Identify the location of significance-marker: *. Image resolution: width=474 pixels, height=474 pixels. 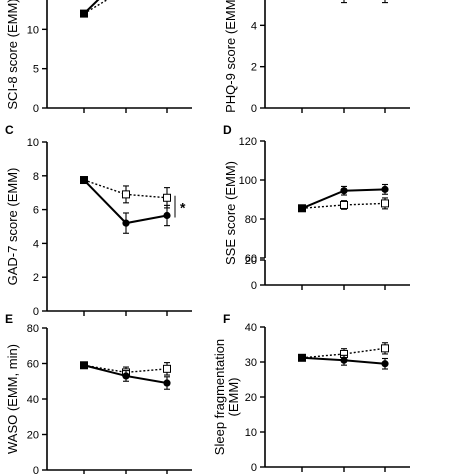
(183, 208).